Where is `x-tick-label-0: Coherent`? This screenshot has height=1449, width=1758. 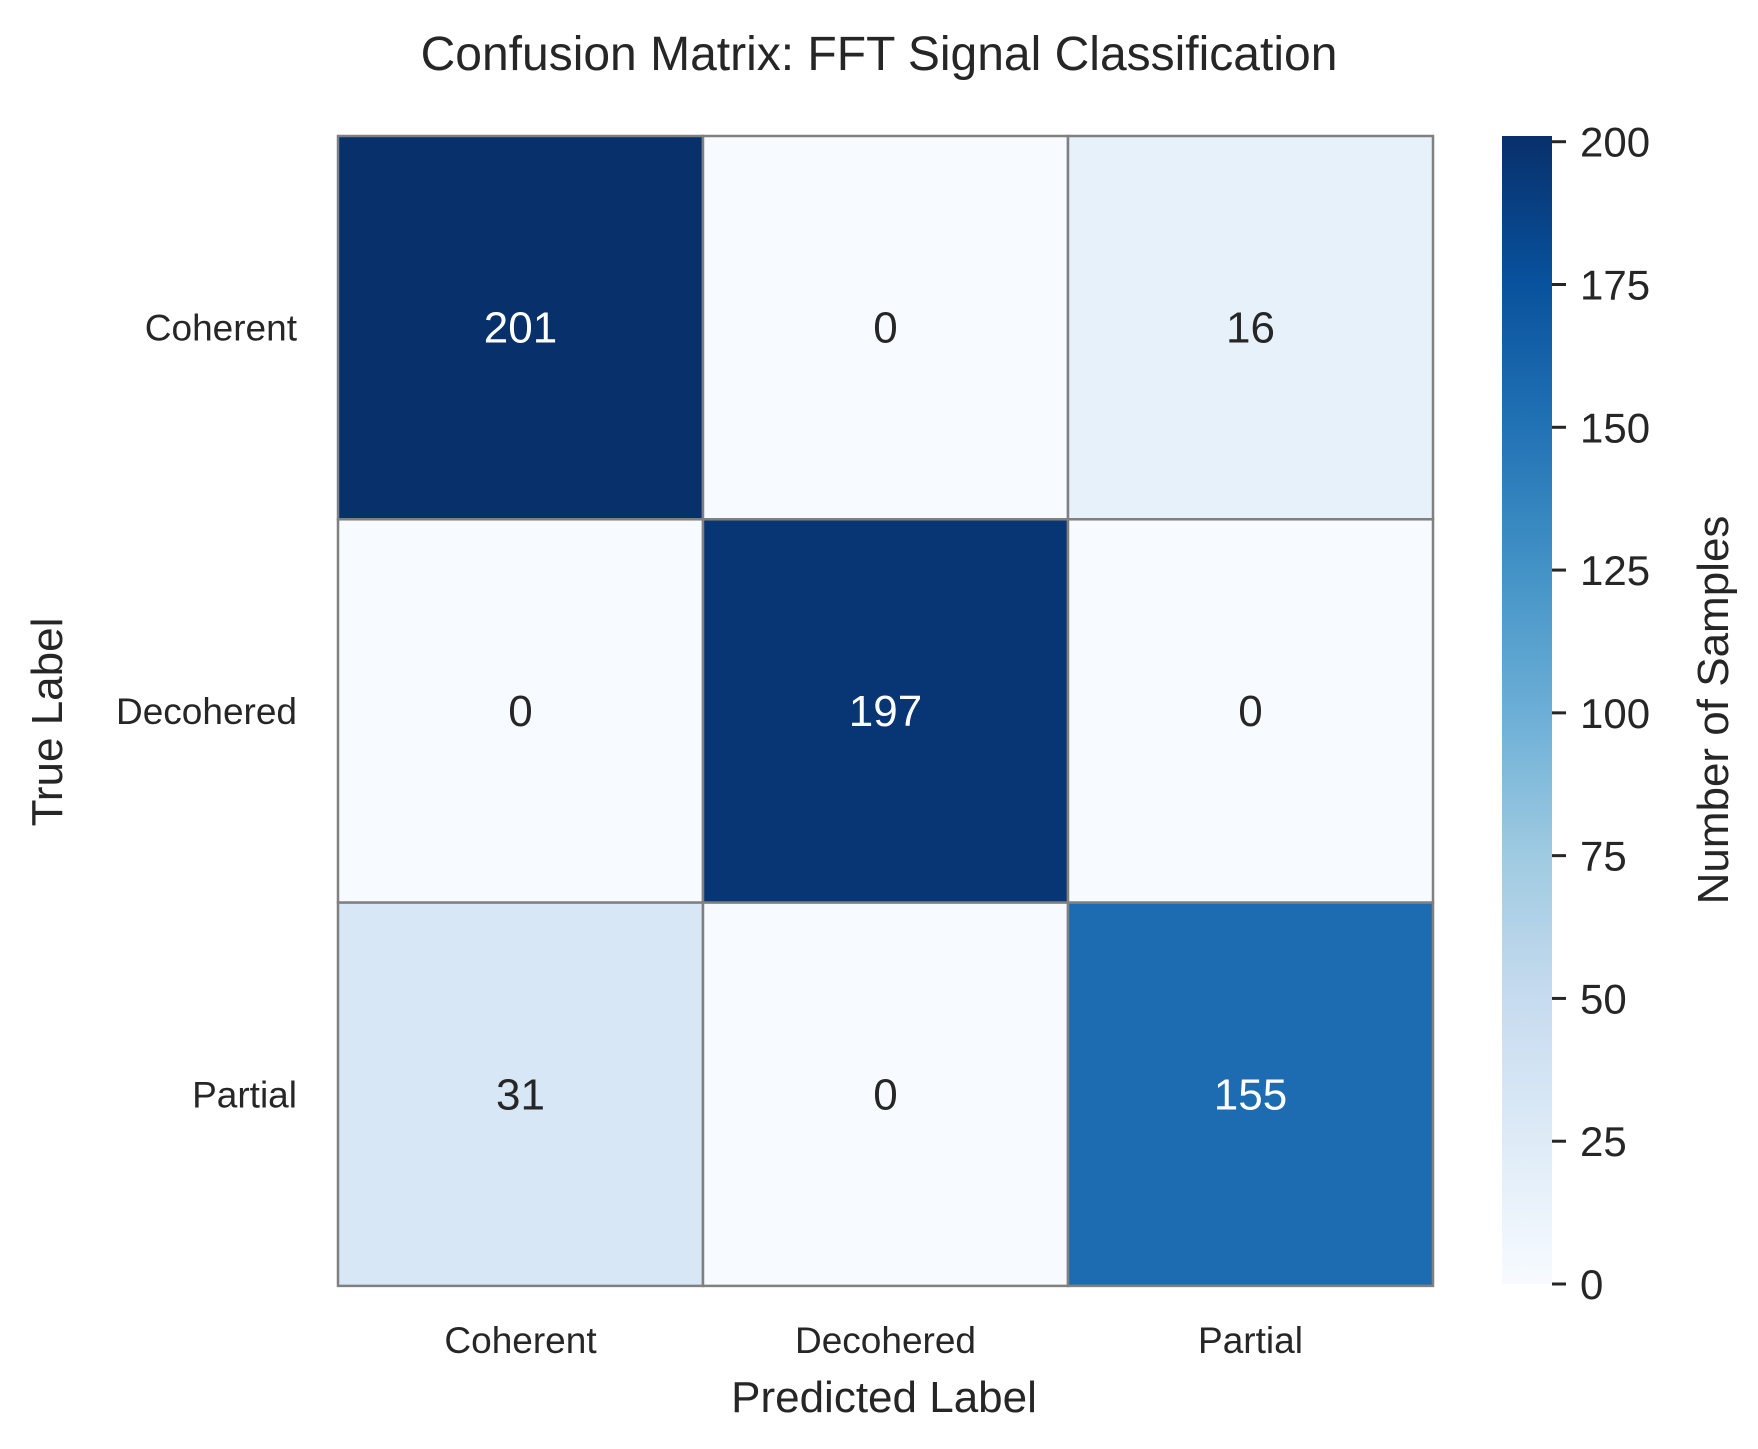
x-tick-label-0: Coherent is located at coordinates (520, 1340).